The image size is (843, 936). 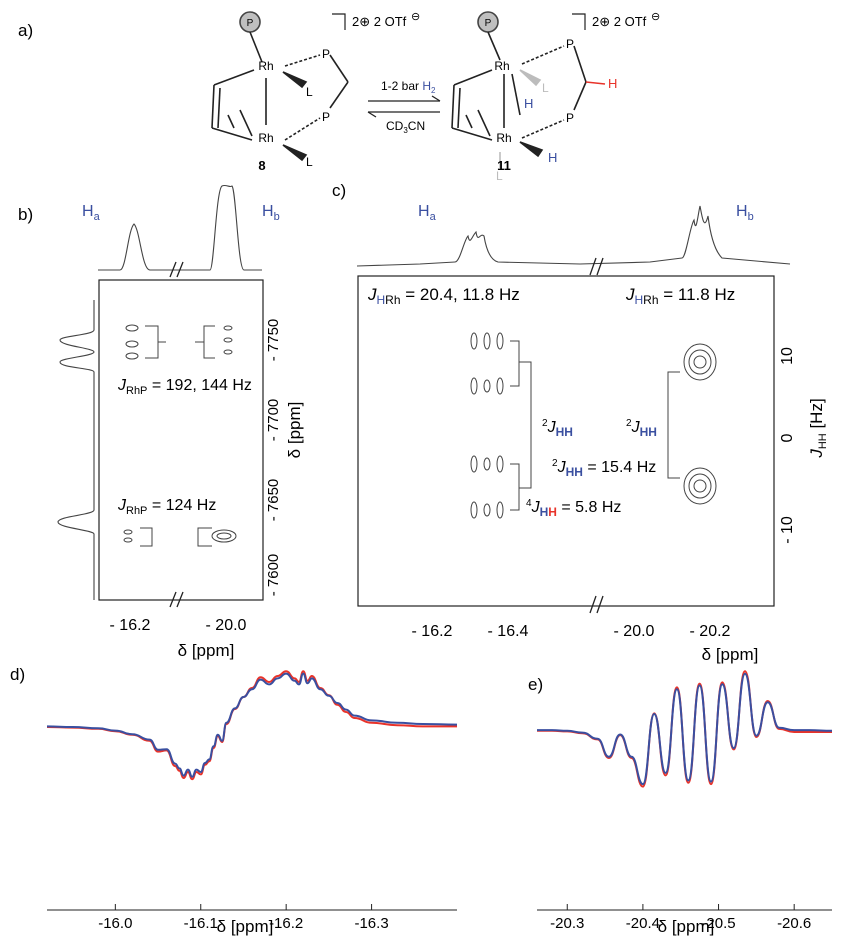 What do you see at coordinates (250, 23) in the screenshot?
I see `p-circle-label-left: P` at bounding box center [250, 23].